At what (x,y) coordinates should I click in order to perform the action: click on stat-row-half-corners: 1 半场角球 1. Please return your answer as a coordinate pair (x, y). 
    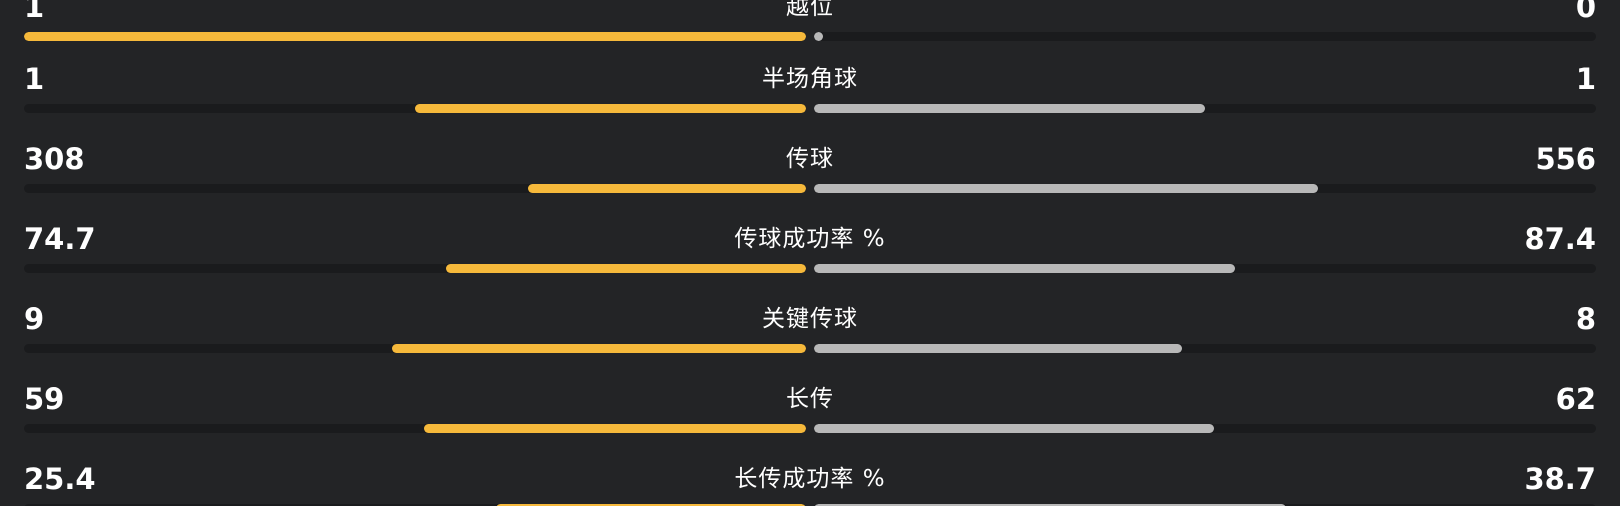
    Looking at the image, I should click on (810, 92).